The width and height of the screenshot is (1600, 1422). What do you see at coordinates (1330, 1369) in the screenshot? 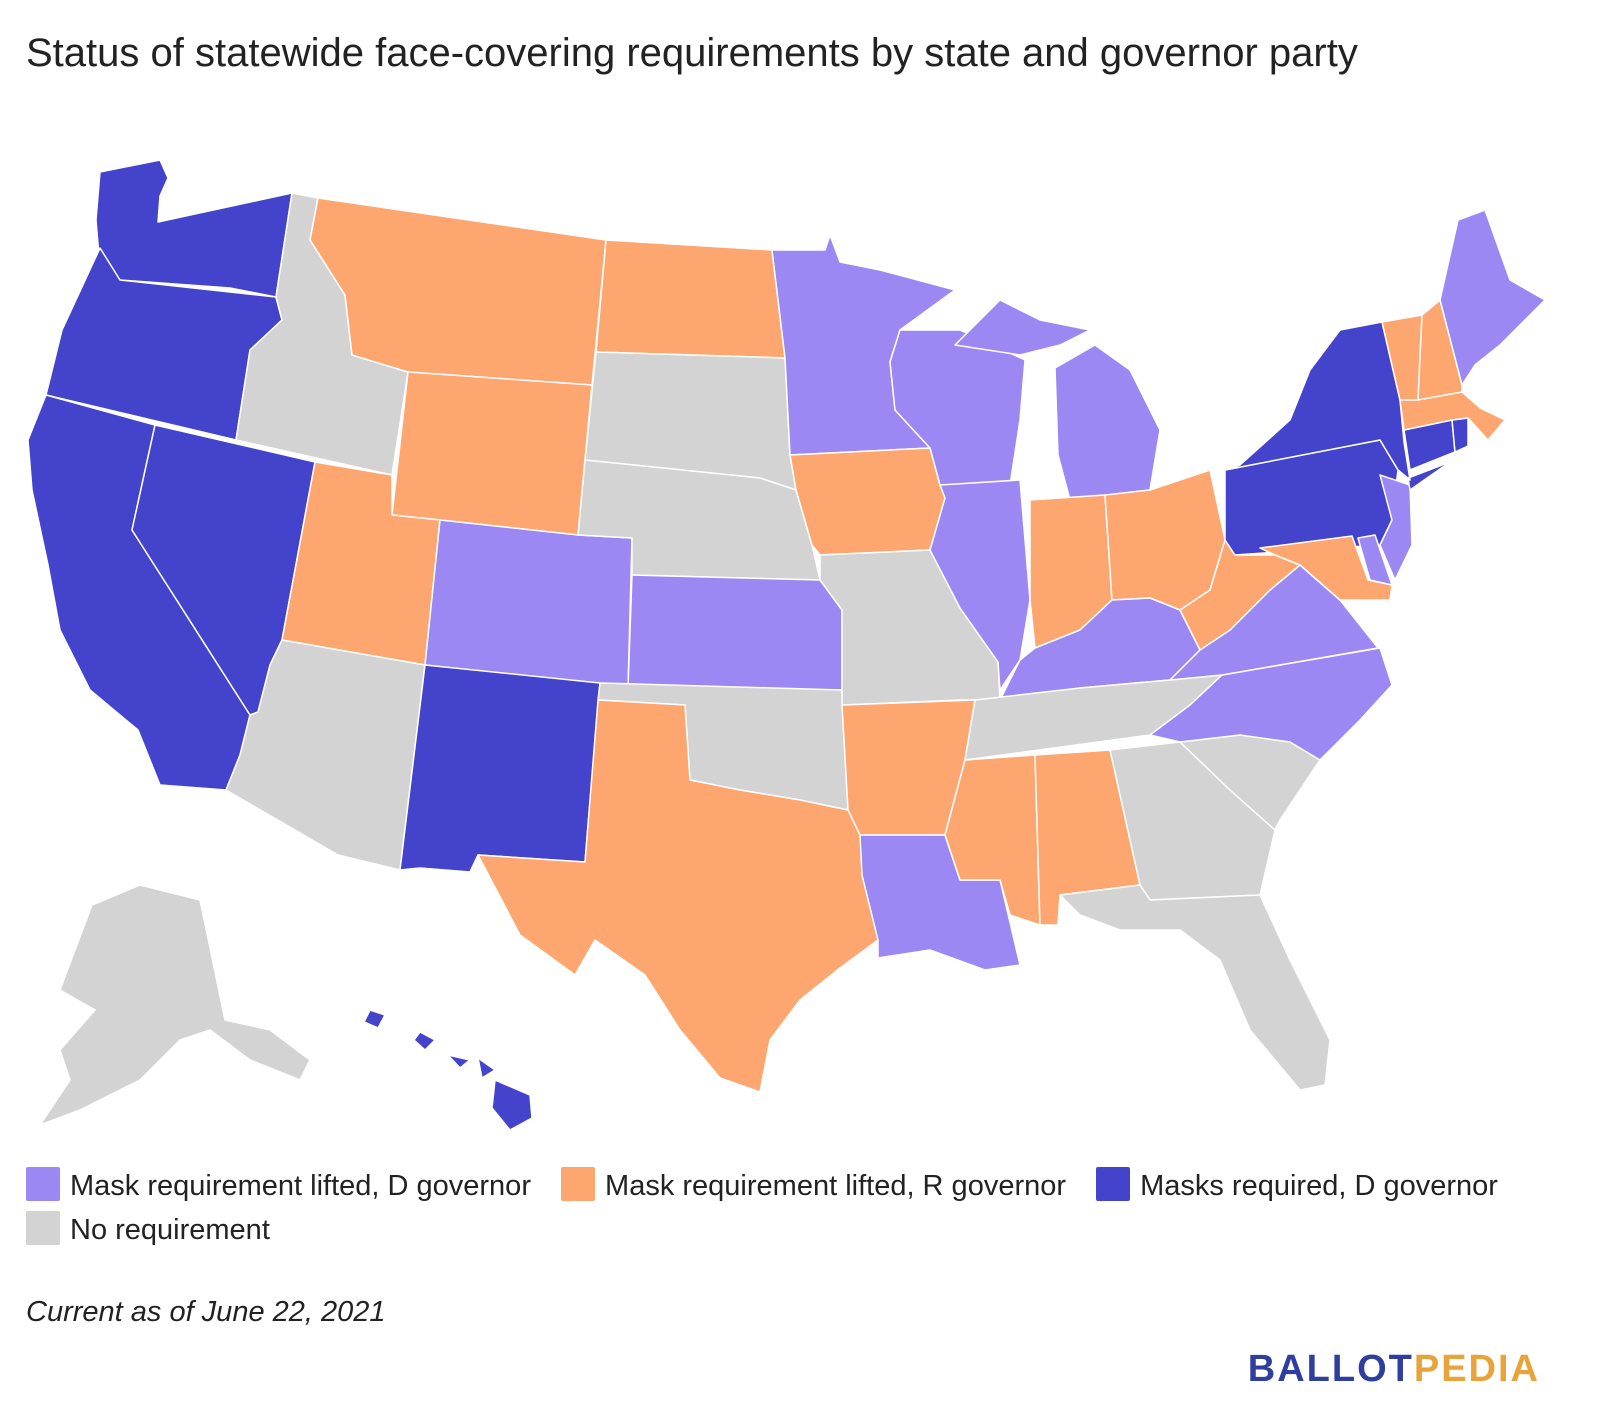
I see `logo-part-ballot: BALLOT` at bounding box center [1330, 1369].